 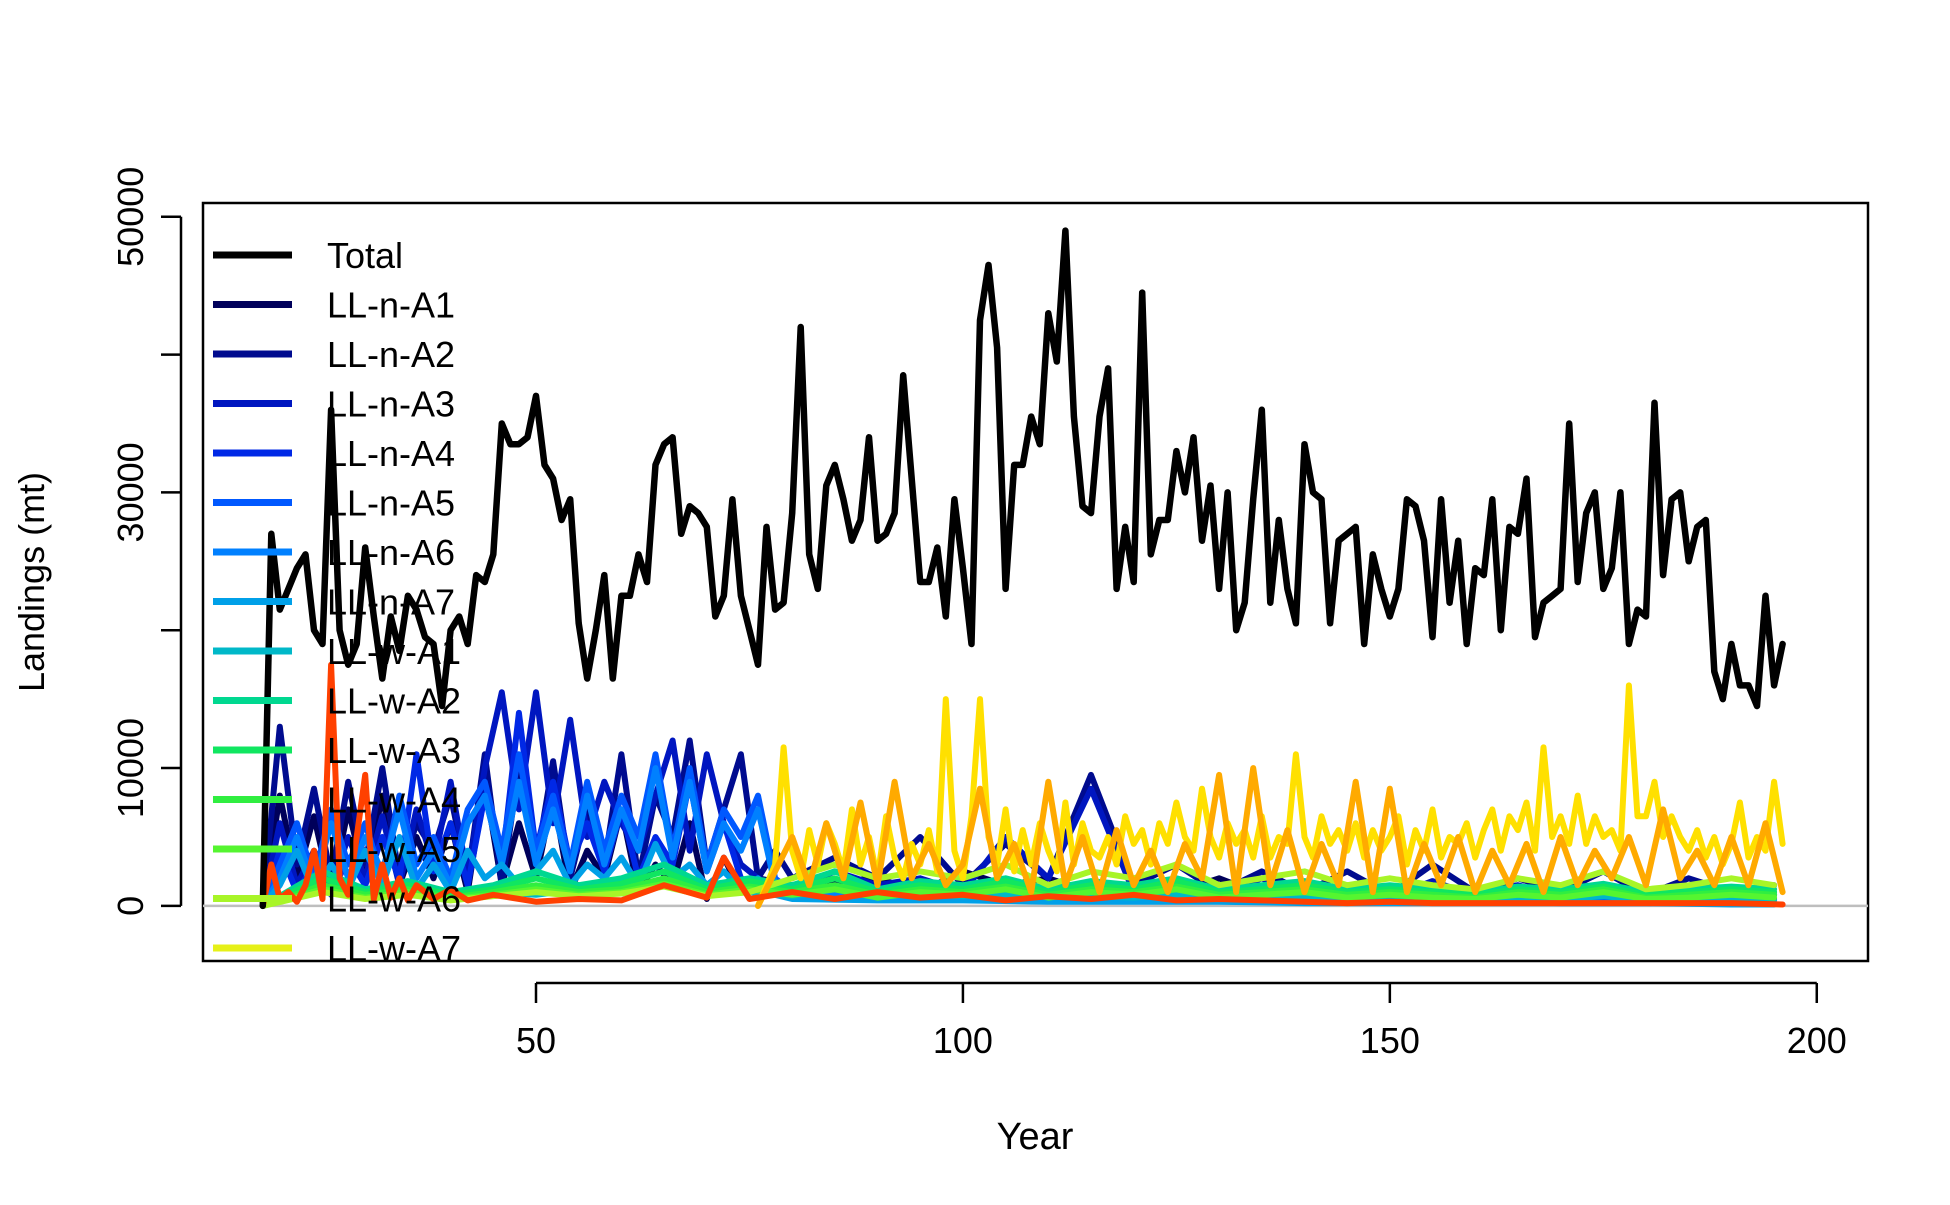 I want to click on legend-item: LL-w-A3, so click(x=337, y=750).